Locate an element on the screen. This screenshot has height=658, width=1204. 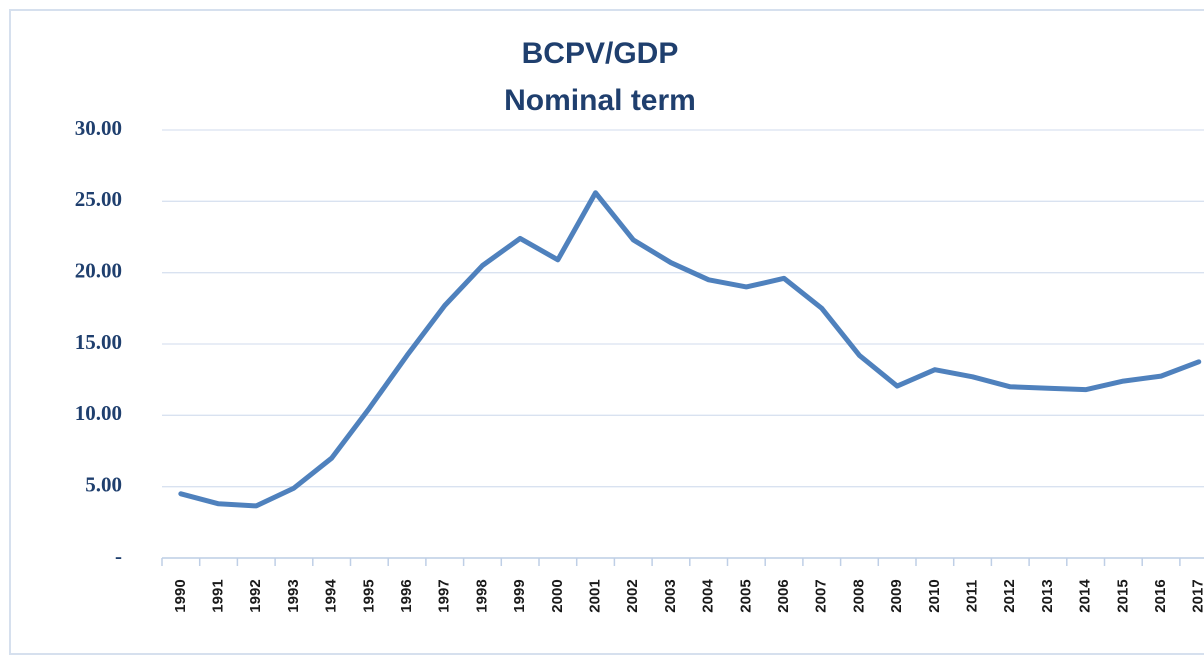
chart-title: BCPV/GDP is located at coordinates (600, 53).